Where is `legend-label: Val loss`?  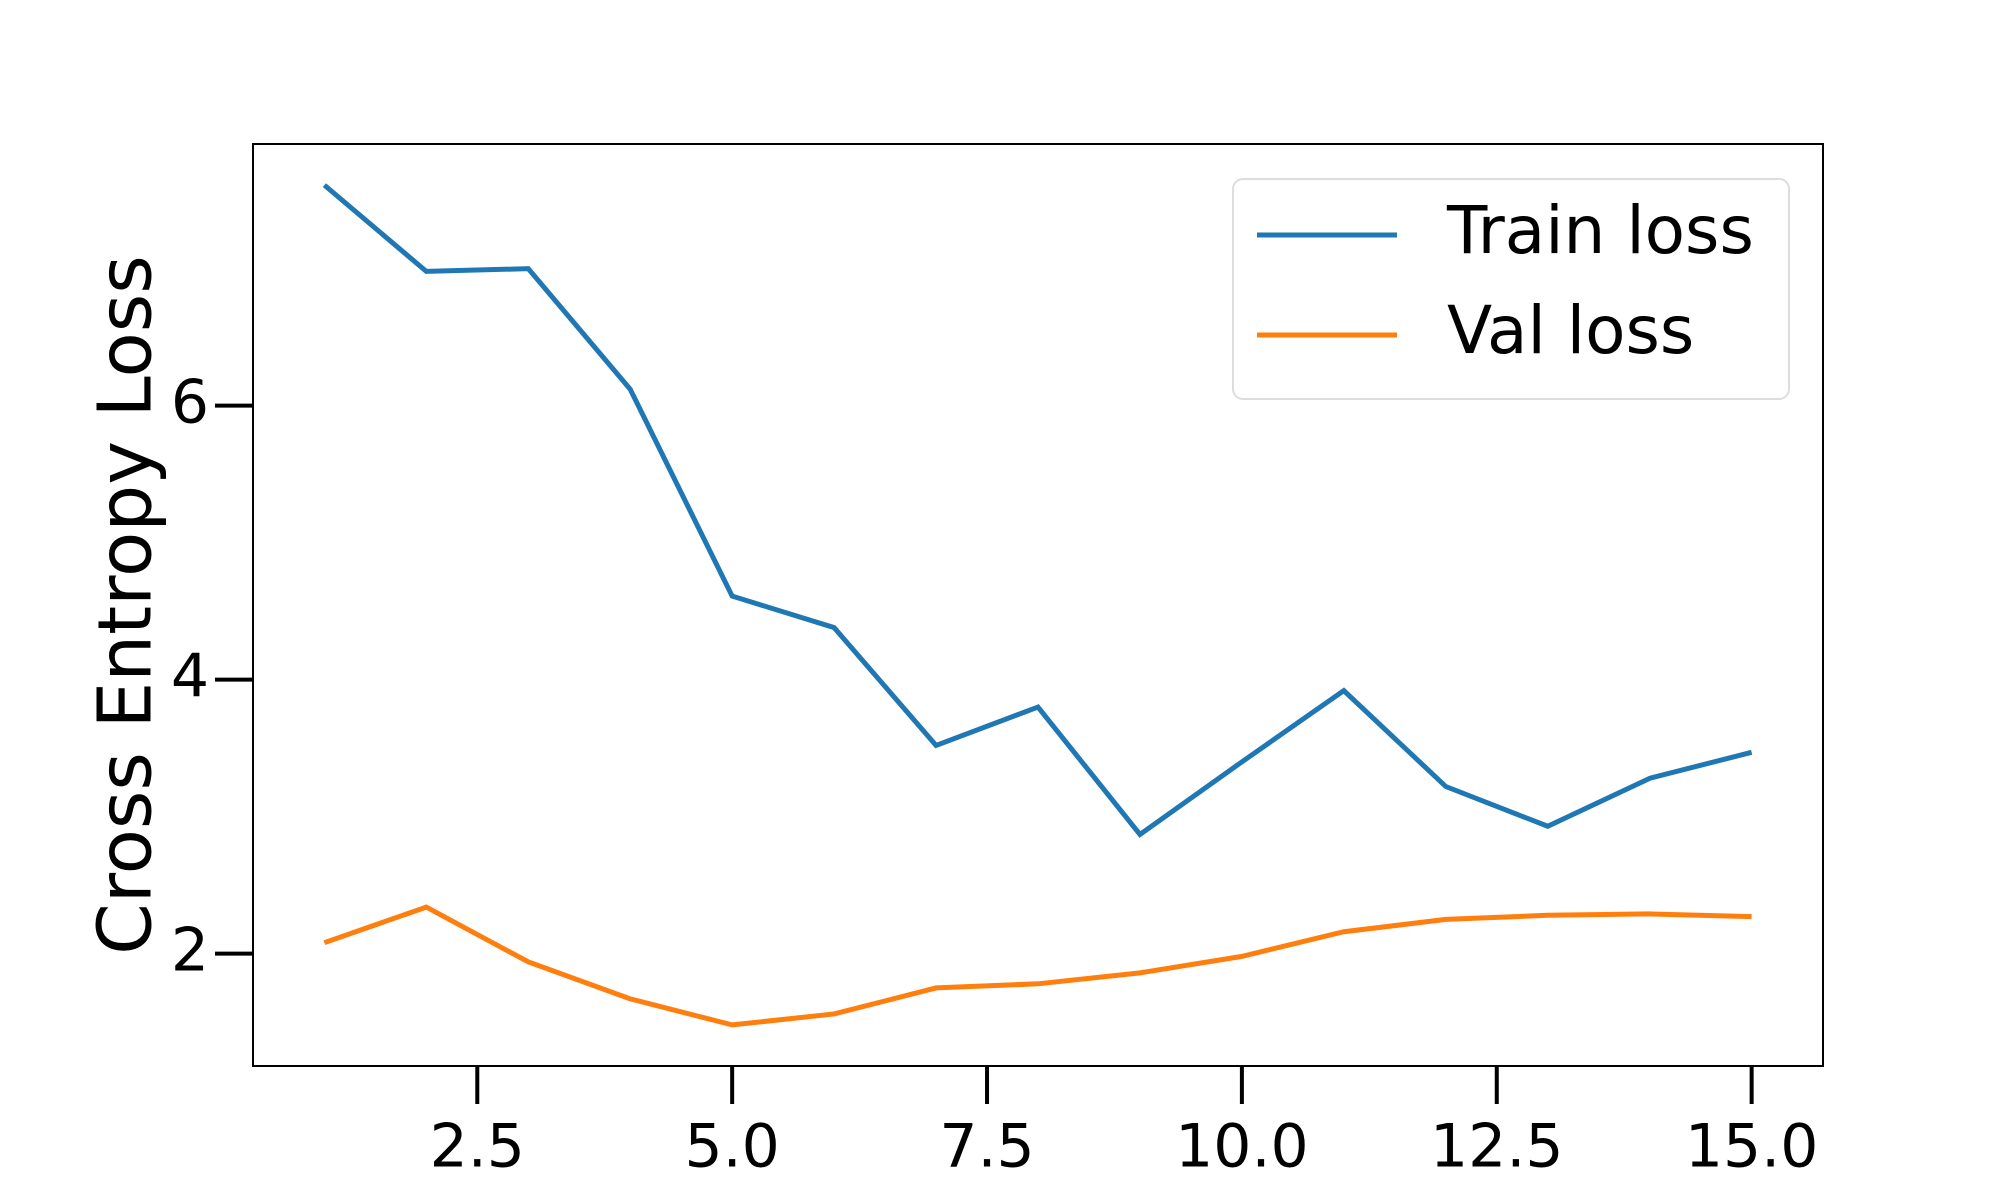 legend-label: Val loss is located at coordinates (1570, 330).